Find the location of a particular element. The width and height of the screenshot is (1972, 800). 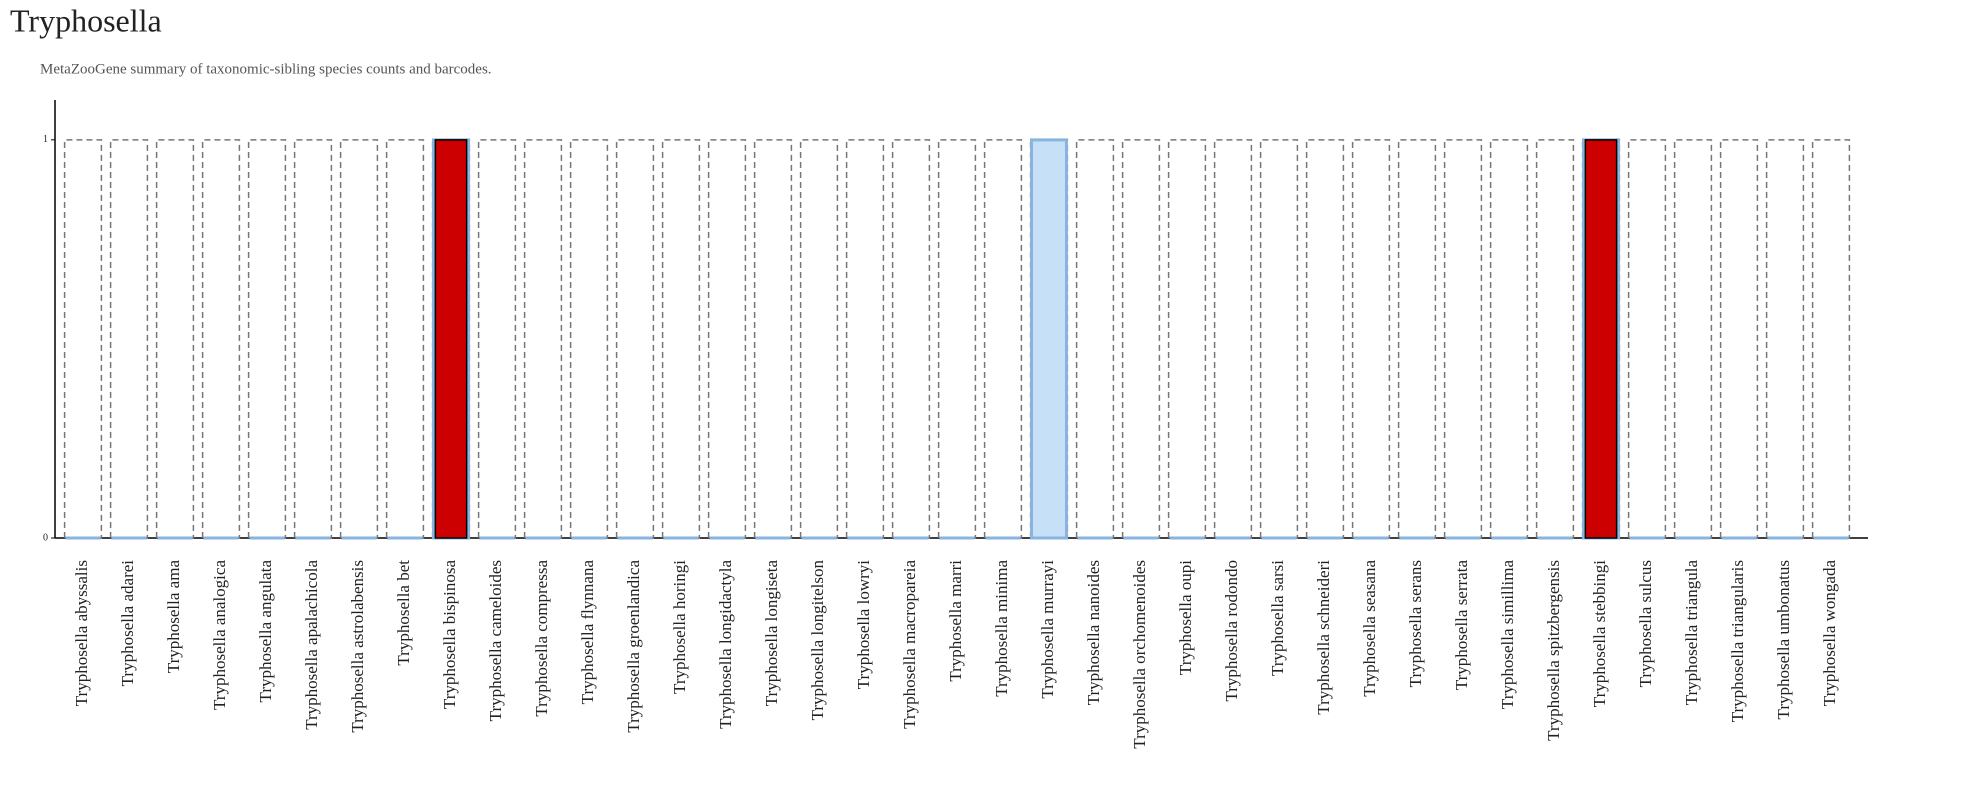

x-tick-label: Tryphosella serrata is located at coordinates (1461, 625).